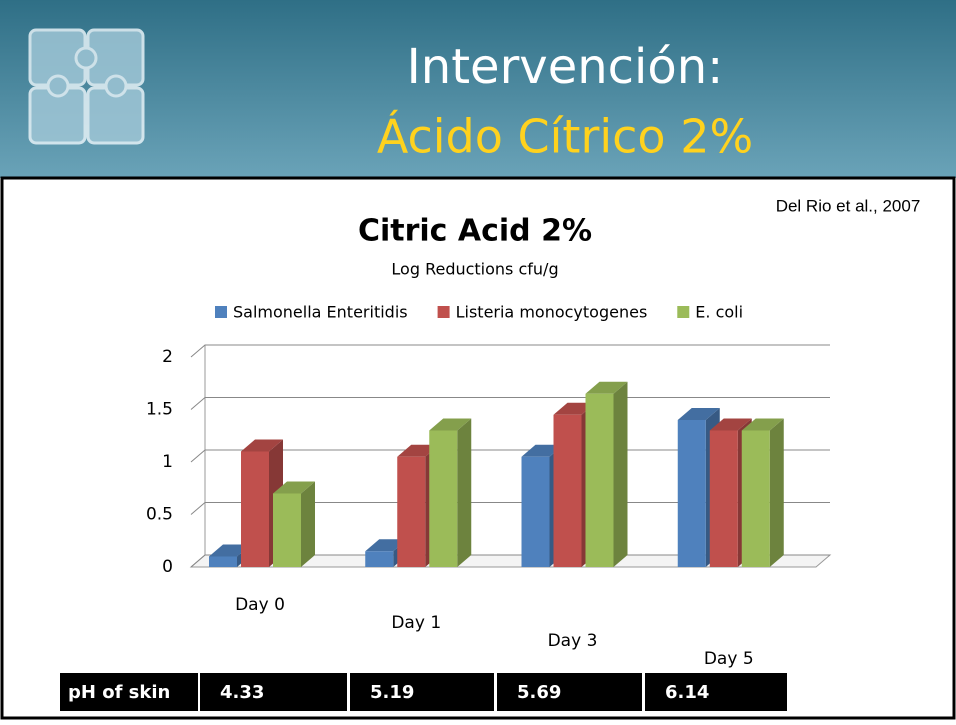 This screenshot has height=725, width=956. I want to click on x-tick-label: Day 0, so click(260, 605).